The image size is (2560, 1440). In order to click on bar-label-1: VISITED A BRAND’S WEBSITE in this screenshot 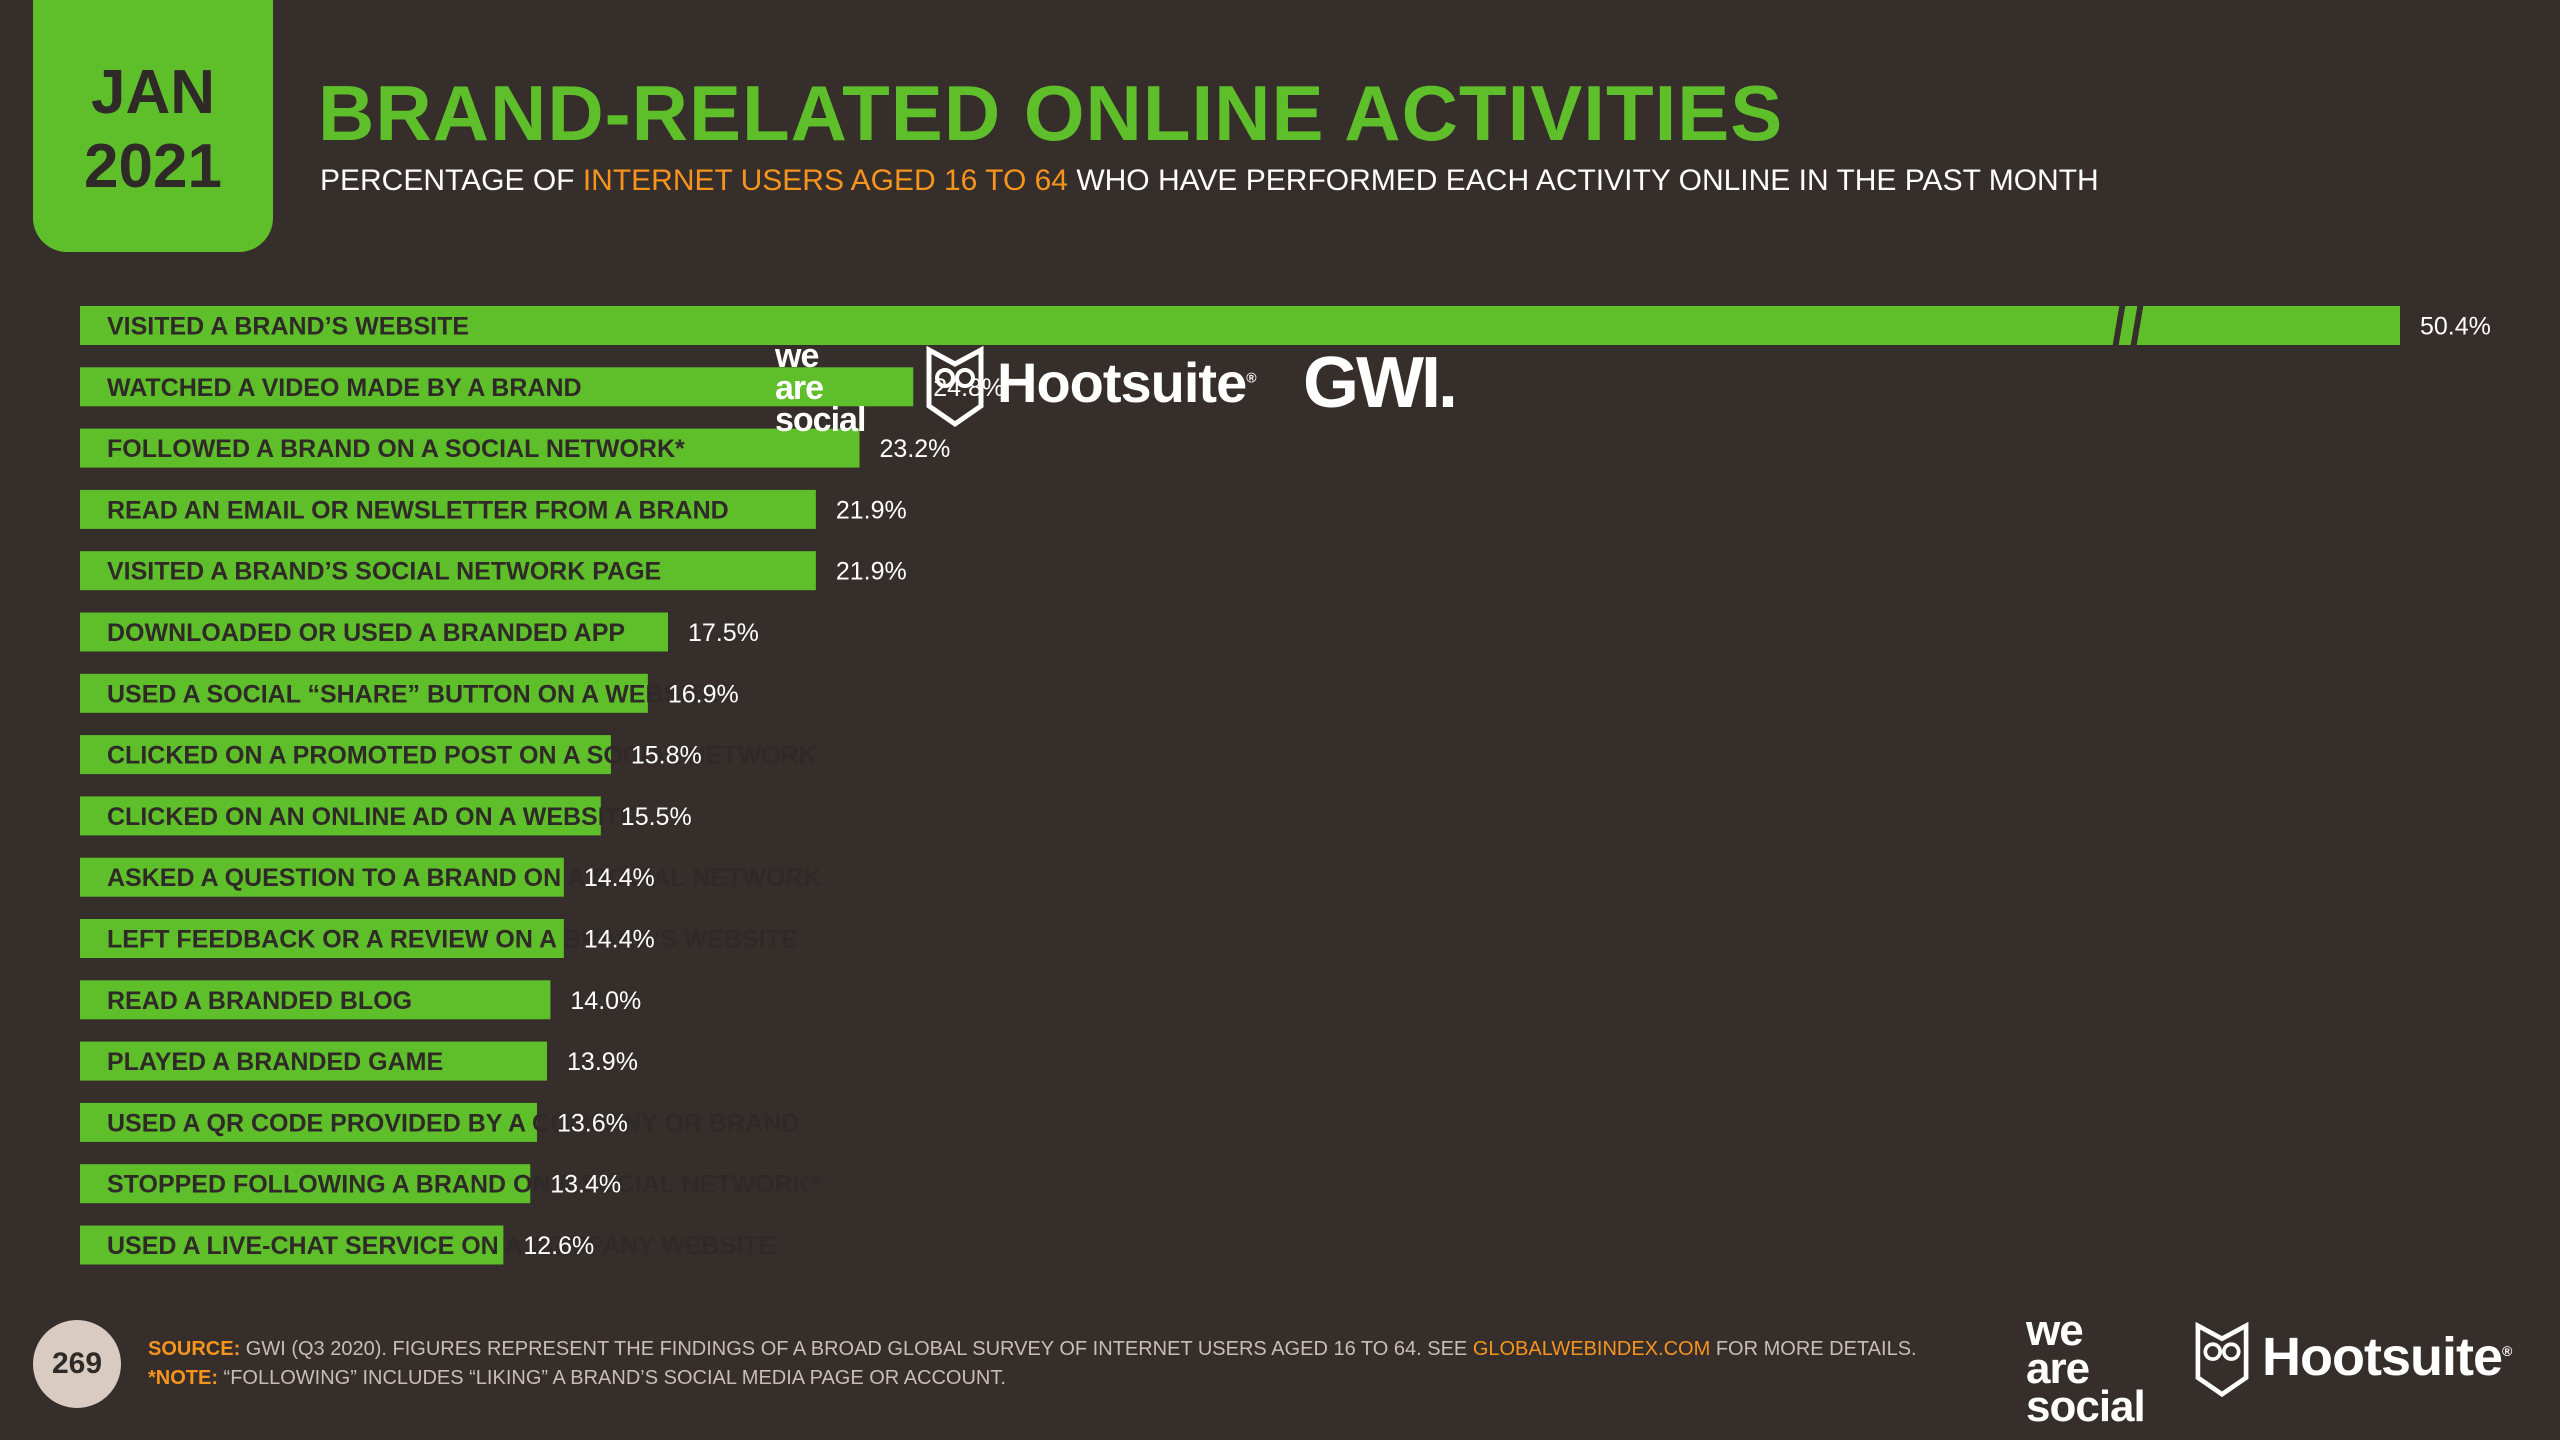, I will do `click(288, 327)`.